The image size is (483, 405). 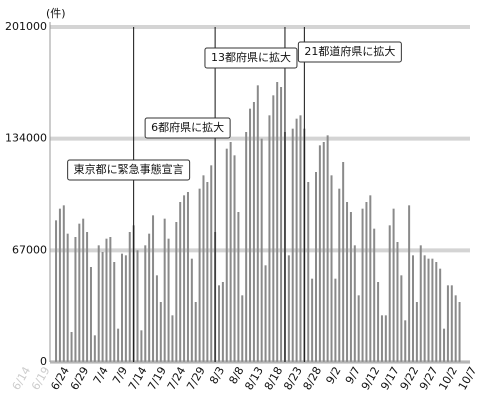 What do you see at coordinates (293, 379) in the screenshot?
I see `x-tick-label: 8/23` at bounding box center [293, 379].